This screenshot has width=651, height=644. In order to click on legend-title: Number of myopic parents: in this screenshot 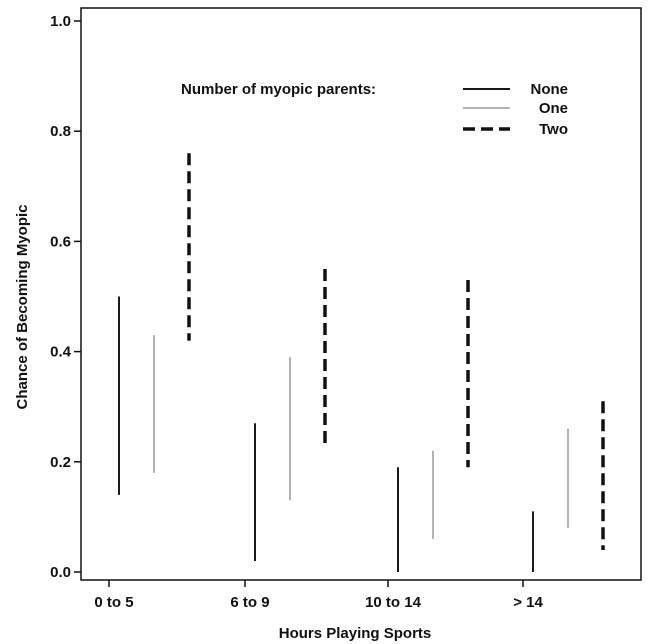, I will do `click(278, 89)`.